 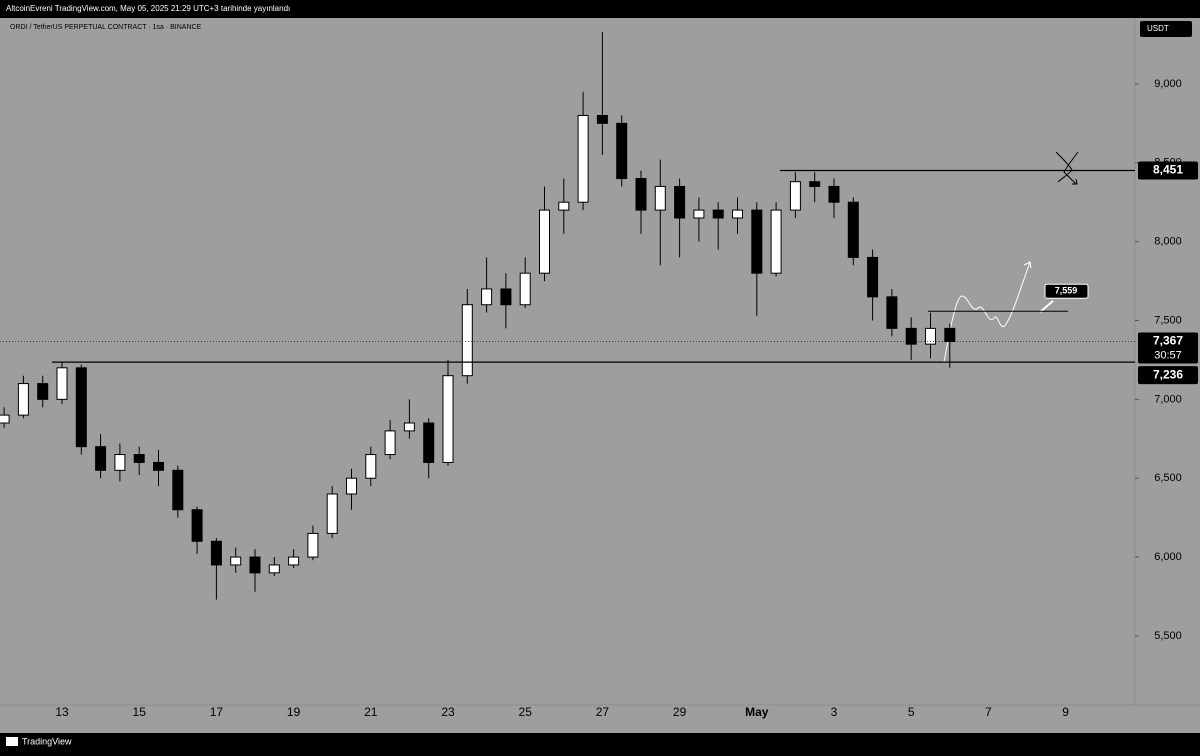 What do you see at coordinates (1027, 265) in the screenshot?
I see `projection-arrowhead` at bounding box center [1027, 265].